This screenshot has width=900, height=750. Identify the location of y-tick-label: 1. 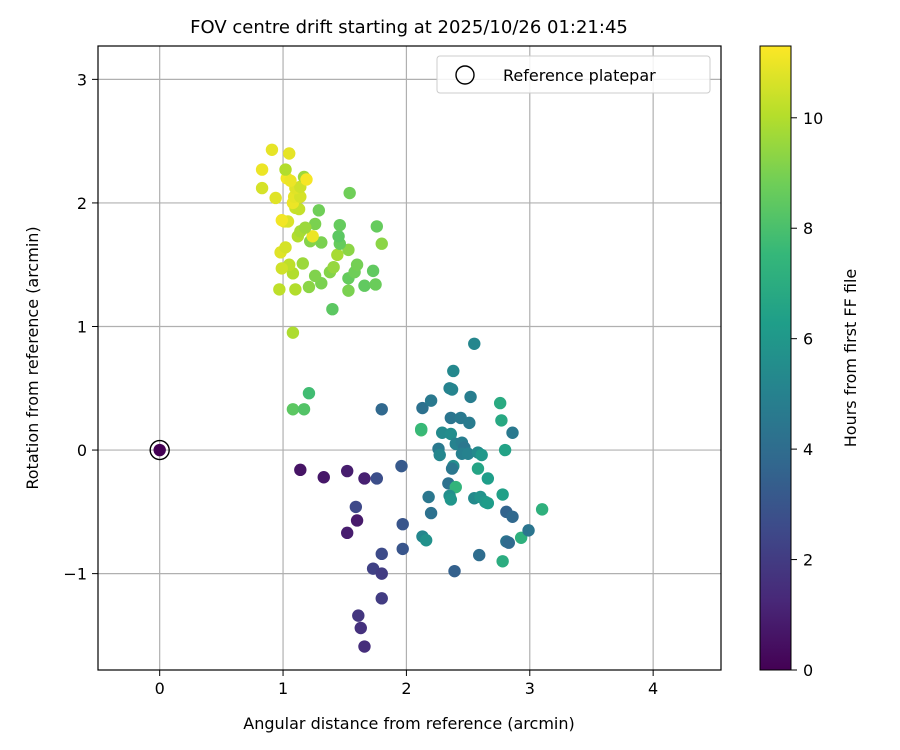
(82, 326).